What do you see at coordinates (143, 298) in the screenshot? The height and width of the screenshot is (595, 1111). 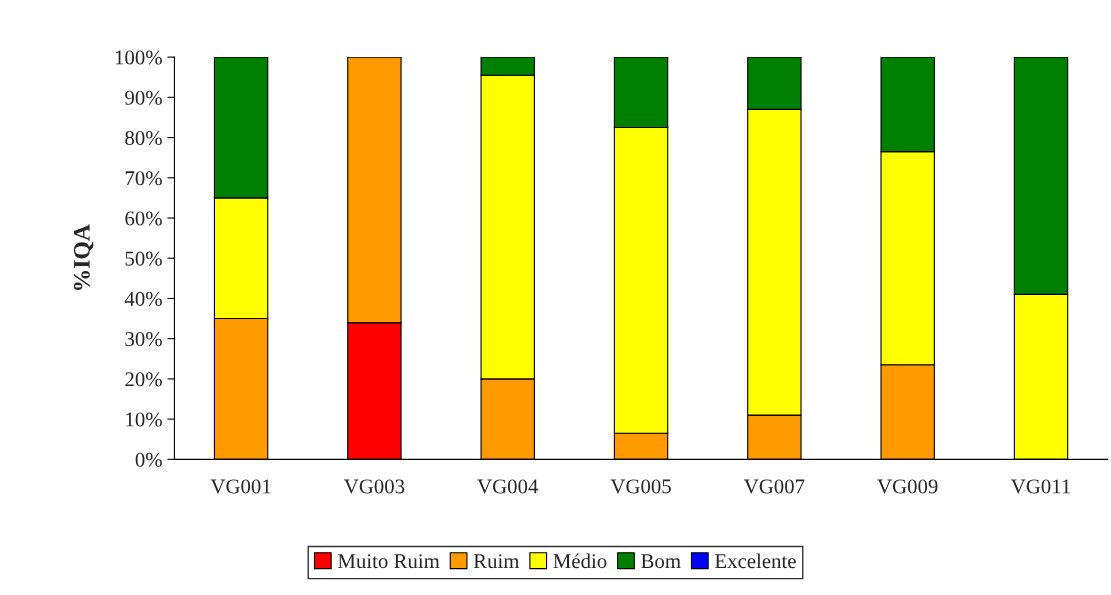 I see `y-tick-label: 40%` at bounding box center [143, 298].